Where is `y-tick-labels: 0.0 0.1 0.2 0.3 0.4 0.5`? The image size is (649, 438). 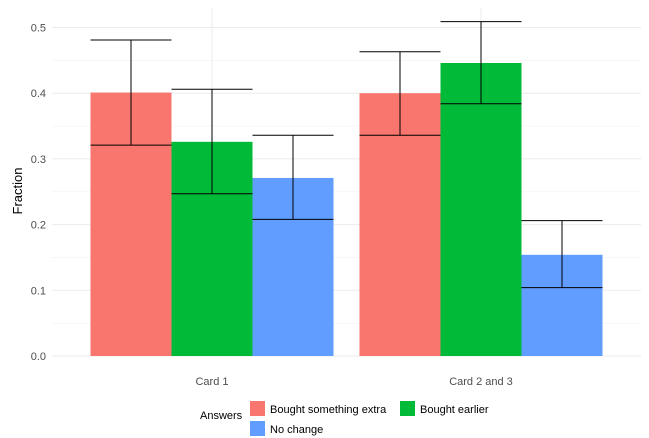 y-tick-labels: 0.0 0.1 0.2 0.3 0.4 0.5 is located at coordinates (38, 193).